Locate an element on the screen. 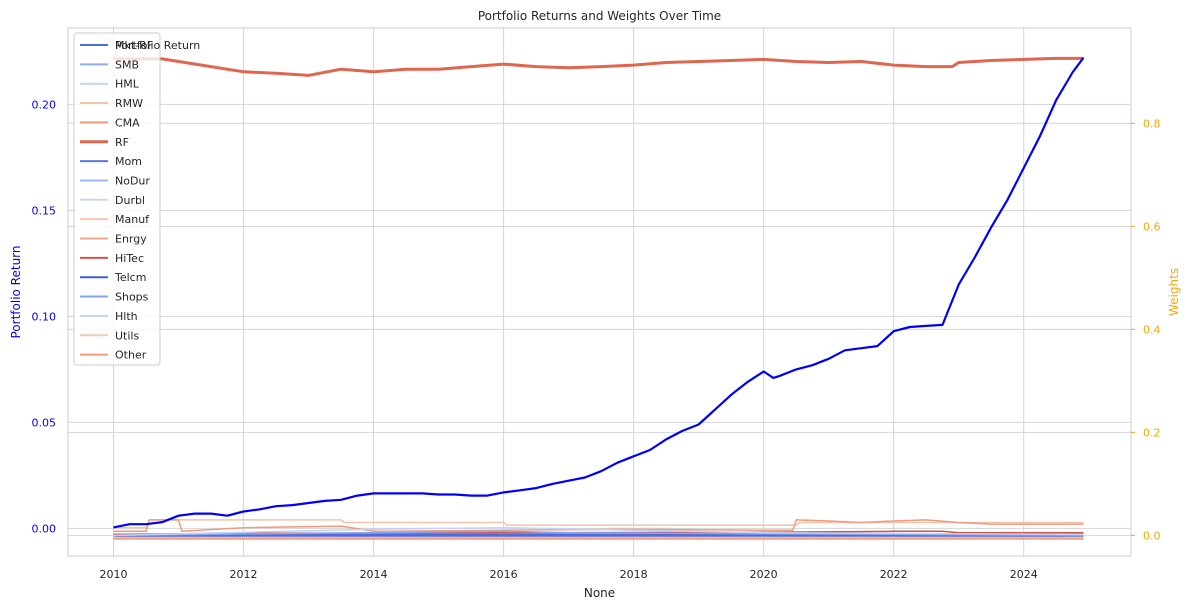 This screenshot has width=1191, height=610. legend-label-shops: Shops is located at coordinates (132, 297).